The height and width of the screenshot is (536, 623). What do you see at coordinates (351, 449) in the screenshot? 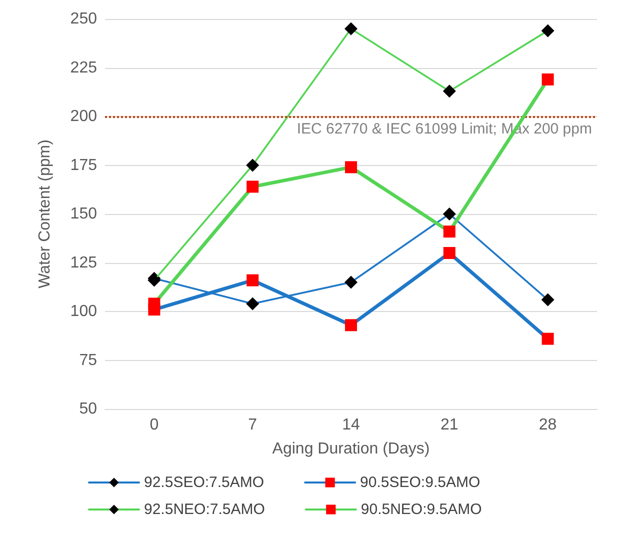
I see `x-axis-title: Aging Duration (Days)` at bounding box center [351, 449].